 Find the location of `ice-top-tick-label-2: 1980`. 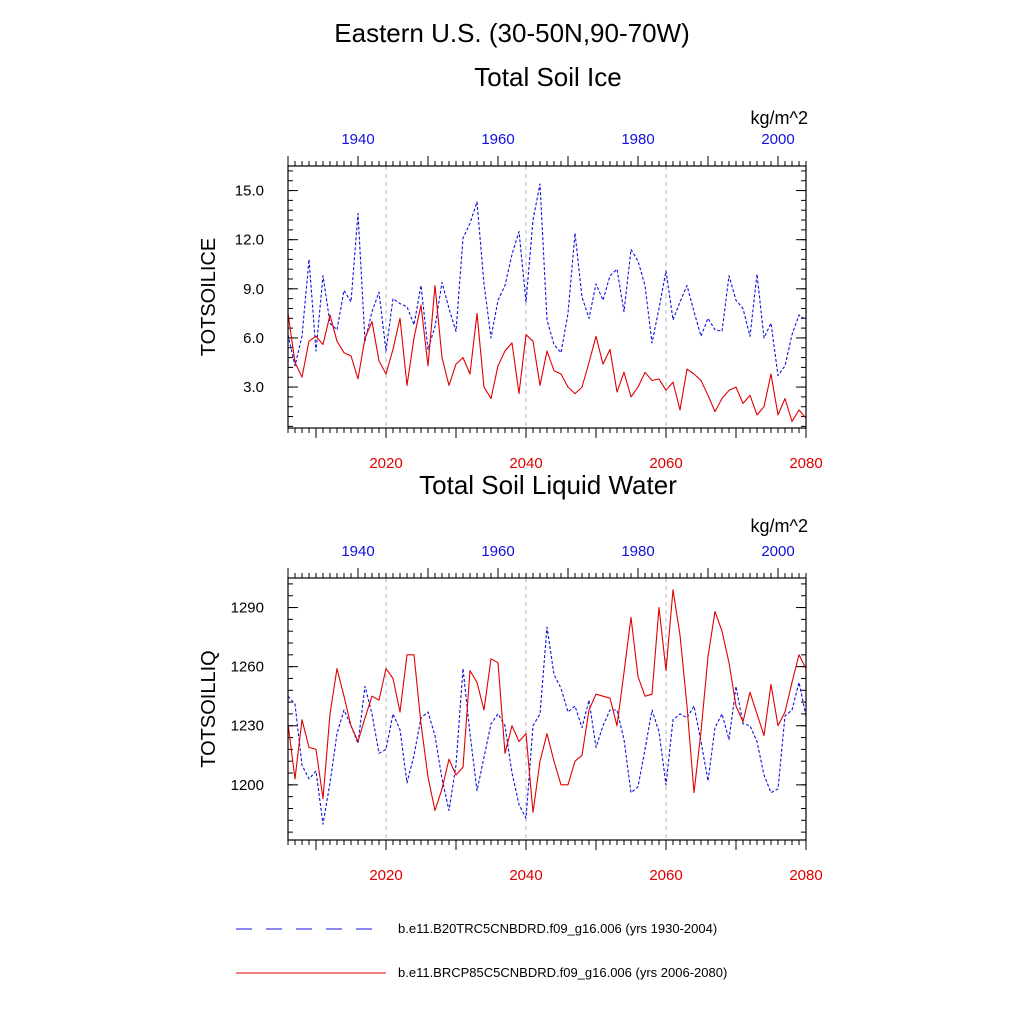

ice-top-tick-label-2: 1980 is located at coordinates (637, 139).